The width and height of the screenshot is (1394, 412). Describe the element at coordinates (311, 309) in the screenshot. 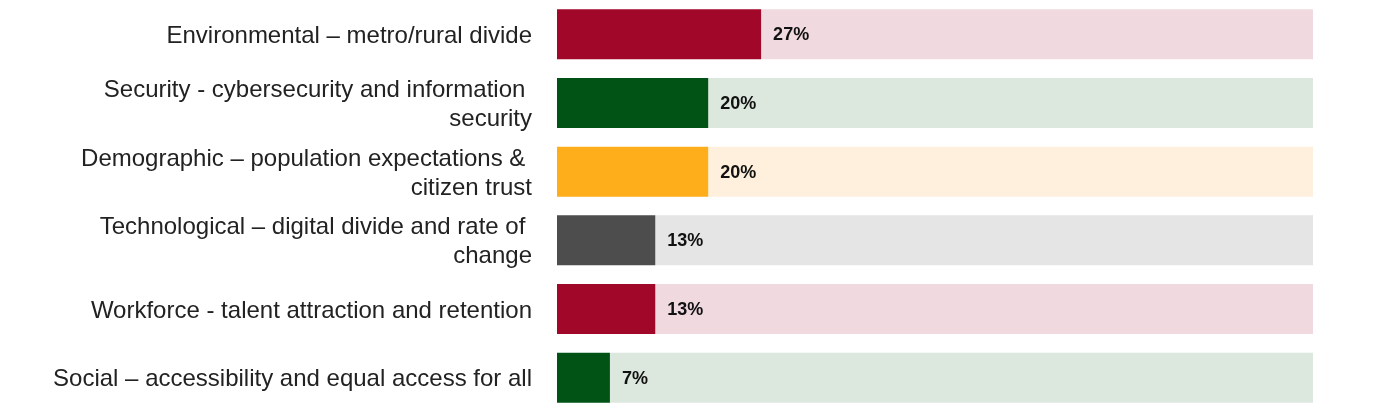

I see `y-tick-label: Workforce - talent attraction and retention` at that location.